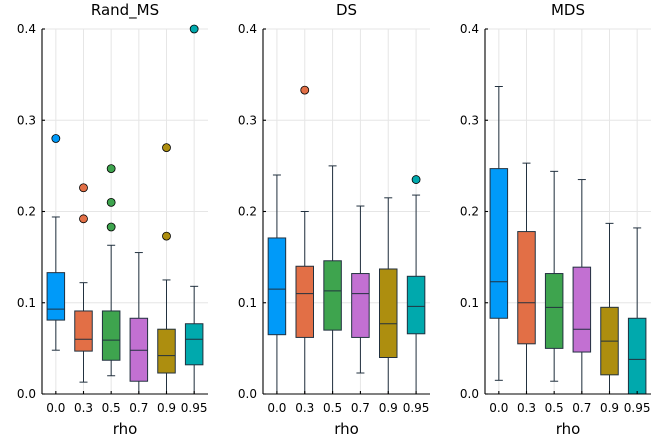  What do you see at coordinates (568, 10) in the screenshot?
I see `chart-title: MDS` at bounding box center [568, 10].